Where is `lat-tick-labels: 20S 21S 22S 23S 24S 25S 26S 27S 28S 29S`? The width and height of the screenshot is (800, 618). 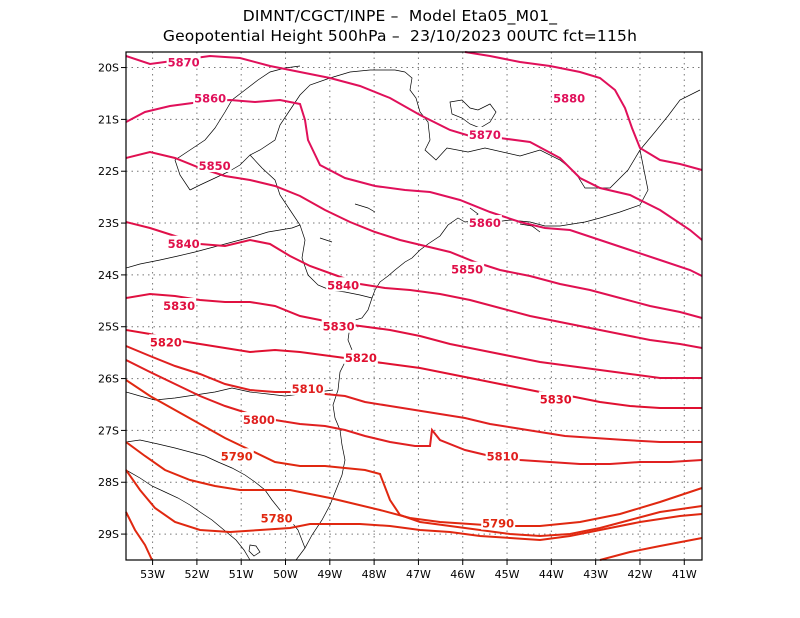
lat-tick-labels: 20S 21S 22S 23S 24S 25S 26S 27S 28S 29S is located at coordinates (108, 302).